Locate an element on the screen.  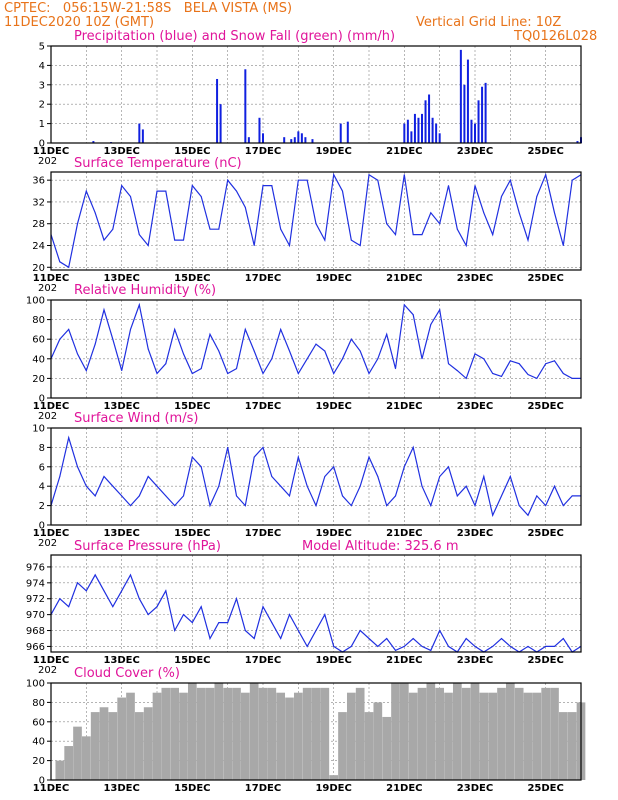
y-tick-label: 2 is located at coordinates (42, 506).